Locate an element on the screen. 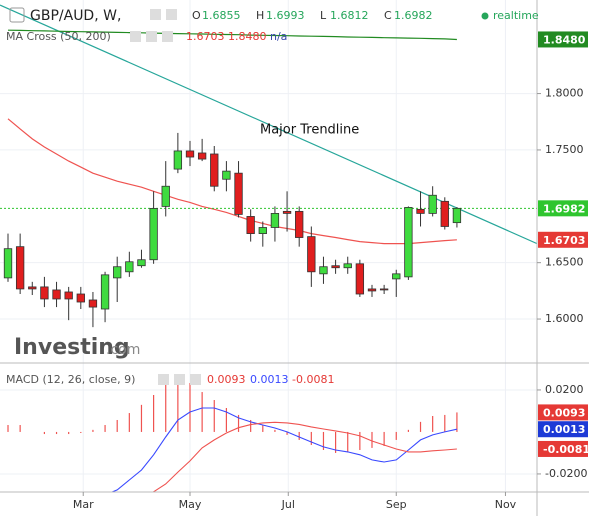 The image size is (589, 520). value-box-label: 1.6982 is located at coordinates (564, 208).